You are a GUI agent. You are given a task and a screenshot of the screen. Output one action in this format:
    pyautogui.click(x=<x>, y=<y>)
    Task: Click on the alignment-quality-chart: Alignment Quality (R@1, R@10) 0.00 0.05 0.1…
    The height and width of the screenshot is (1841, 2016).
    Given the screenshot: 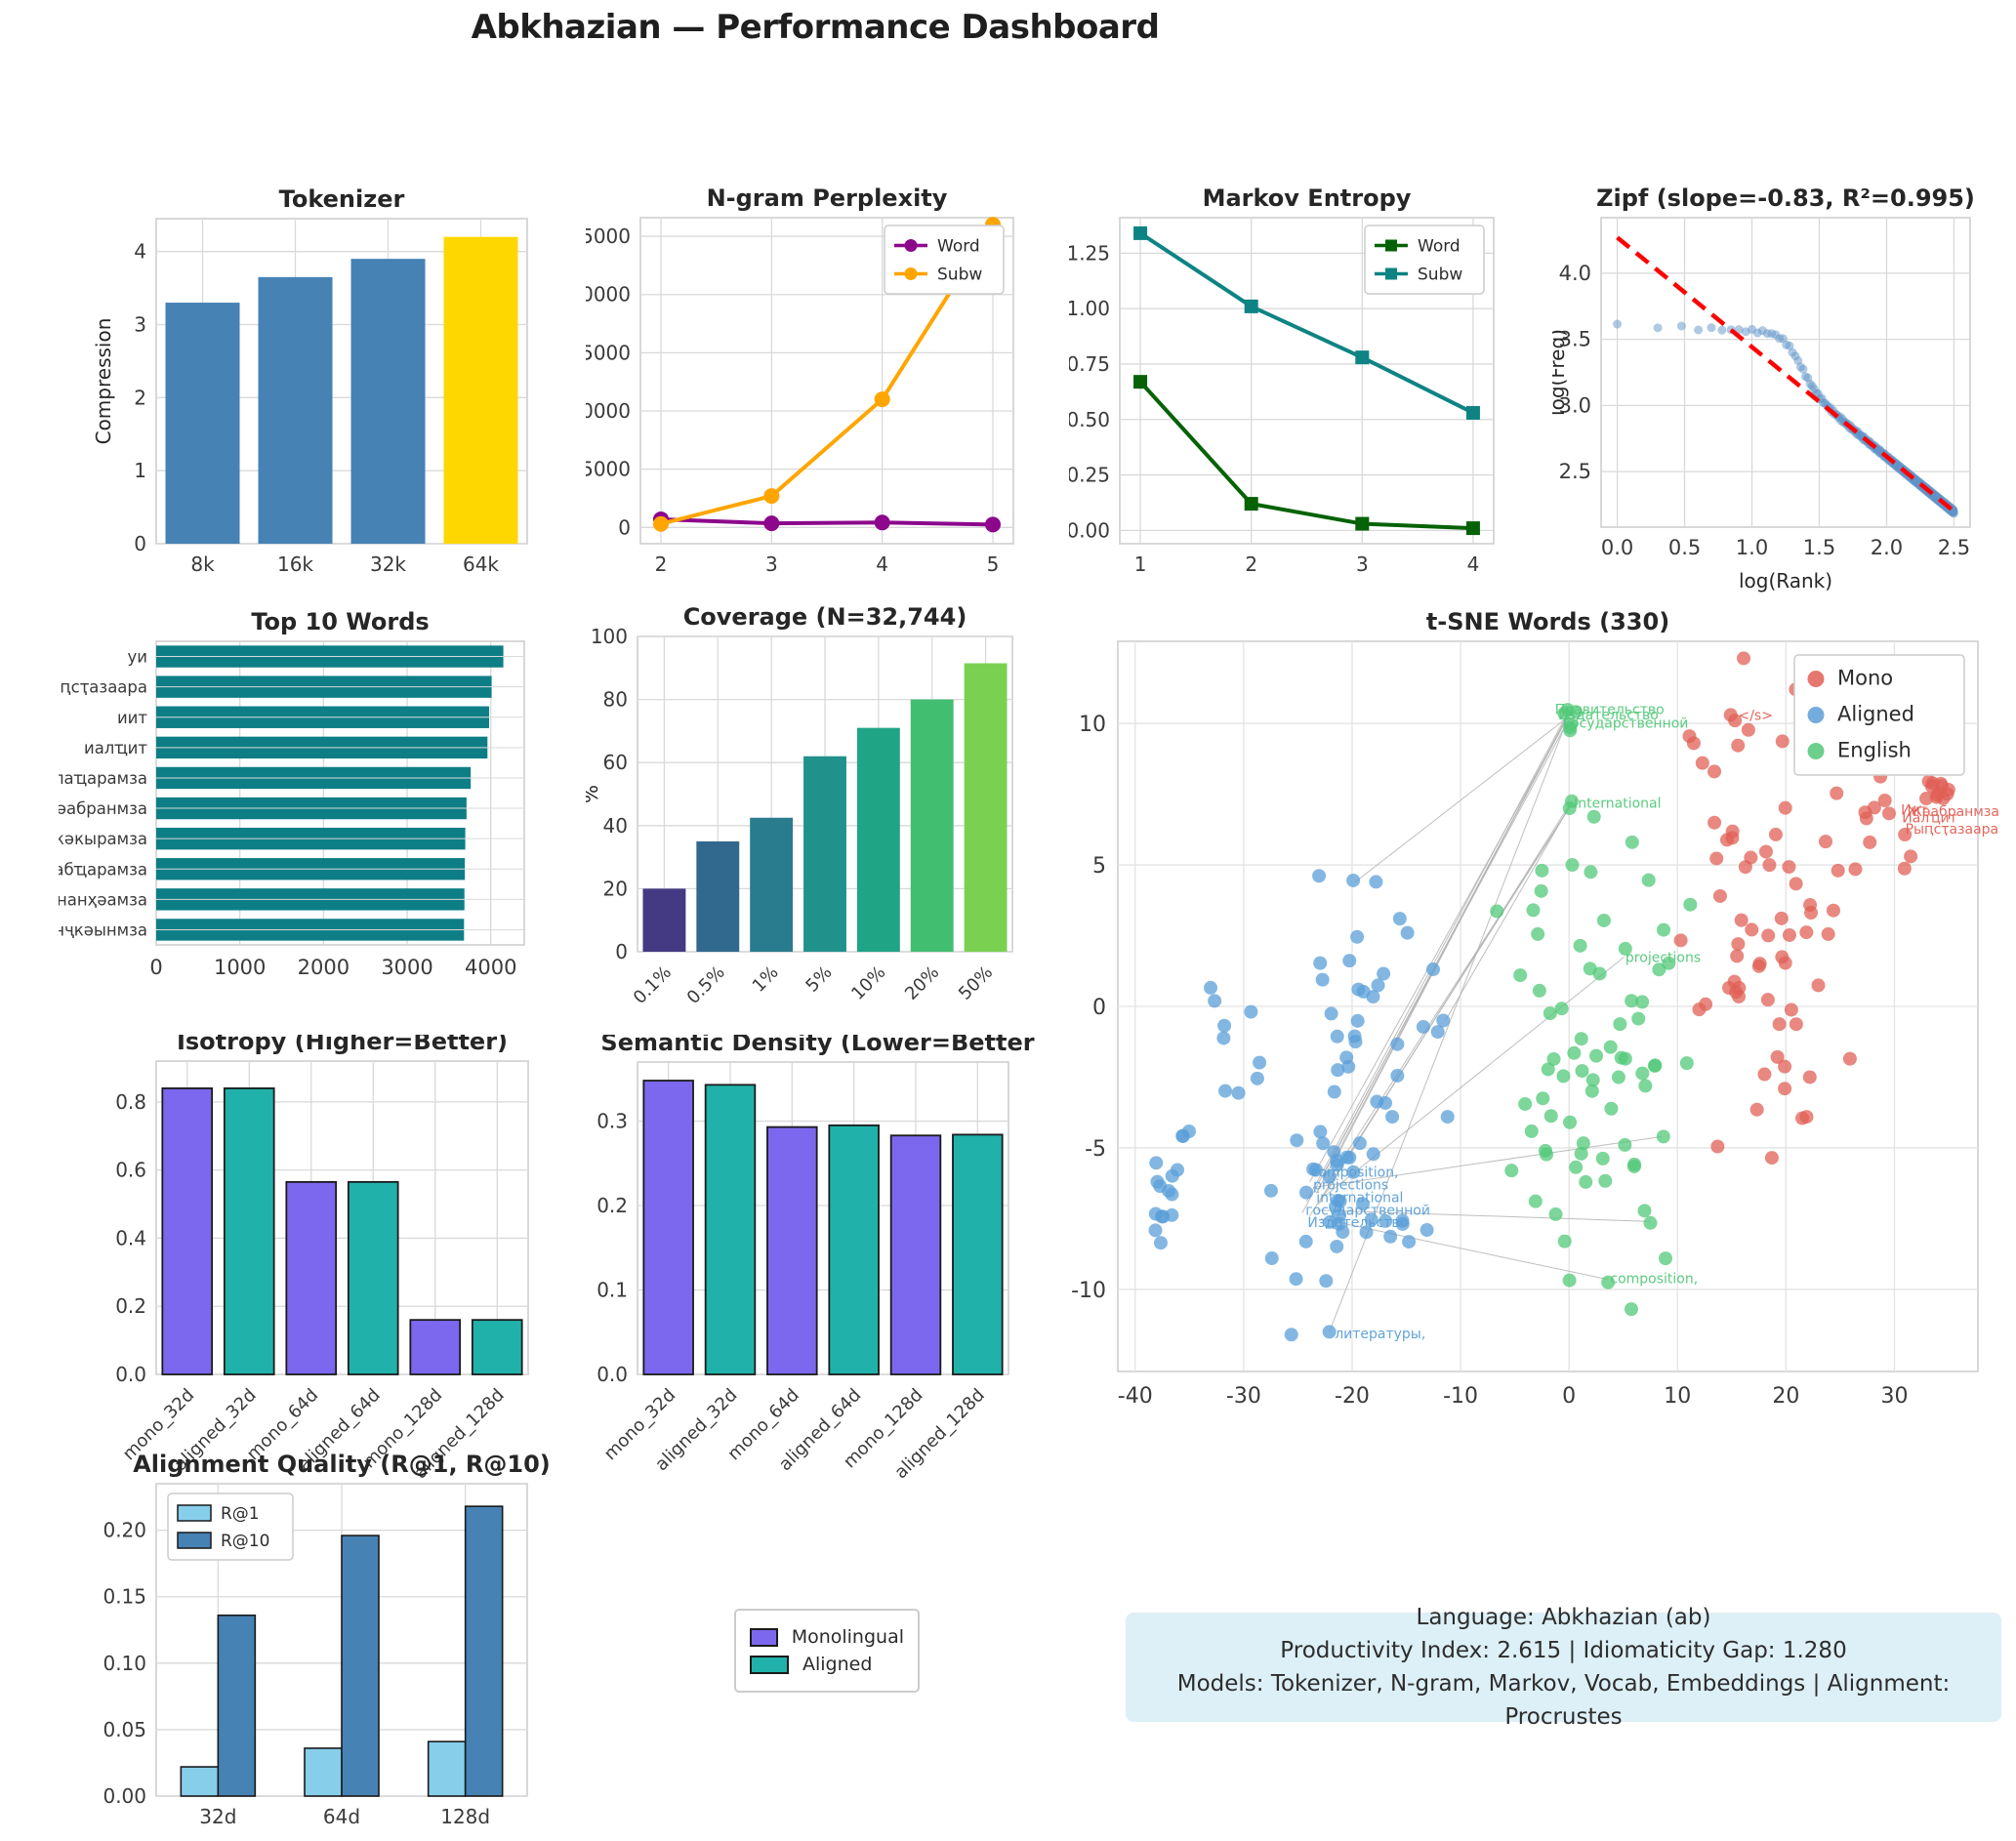 What is the action you would take?
    pyautogui.click(x=324, y=1640)
    